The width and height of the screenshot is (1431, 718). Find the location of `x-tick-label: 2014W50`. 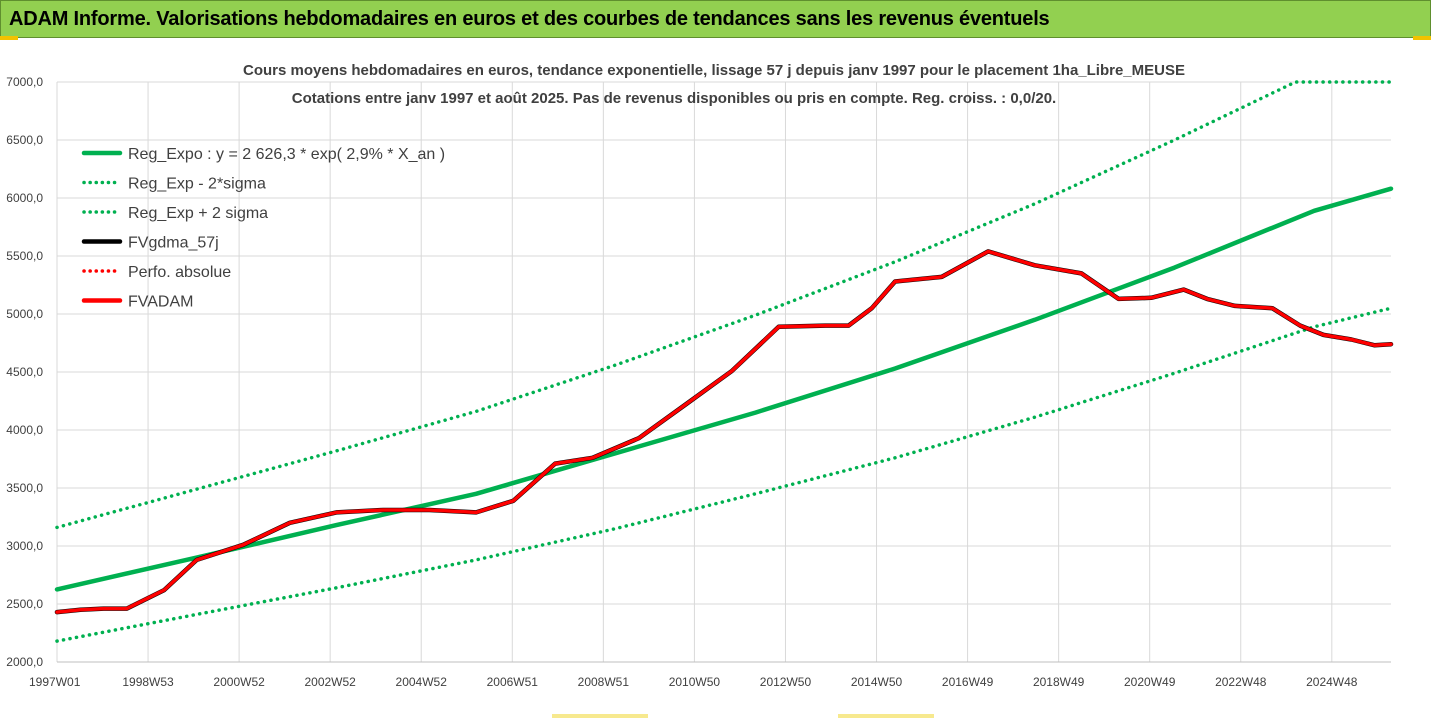

x-tick-label: 2014W50 is located at coordinates (877, 682).